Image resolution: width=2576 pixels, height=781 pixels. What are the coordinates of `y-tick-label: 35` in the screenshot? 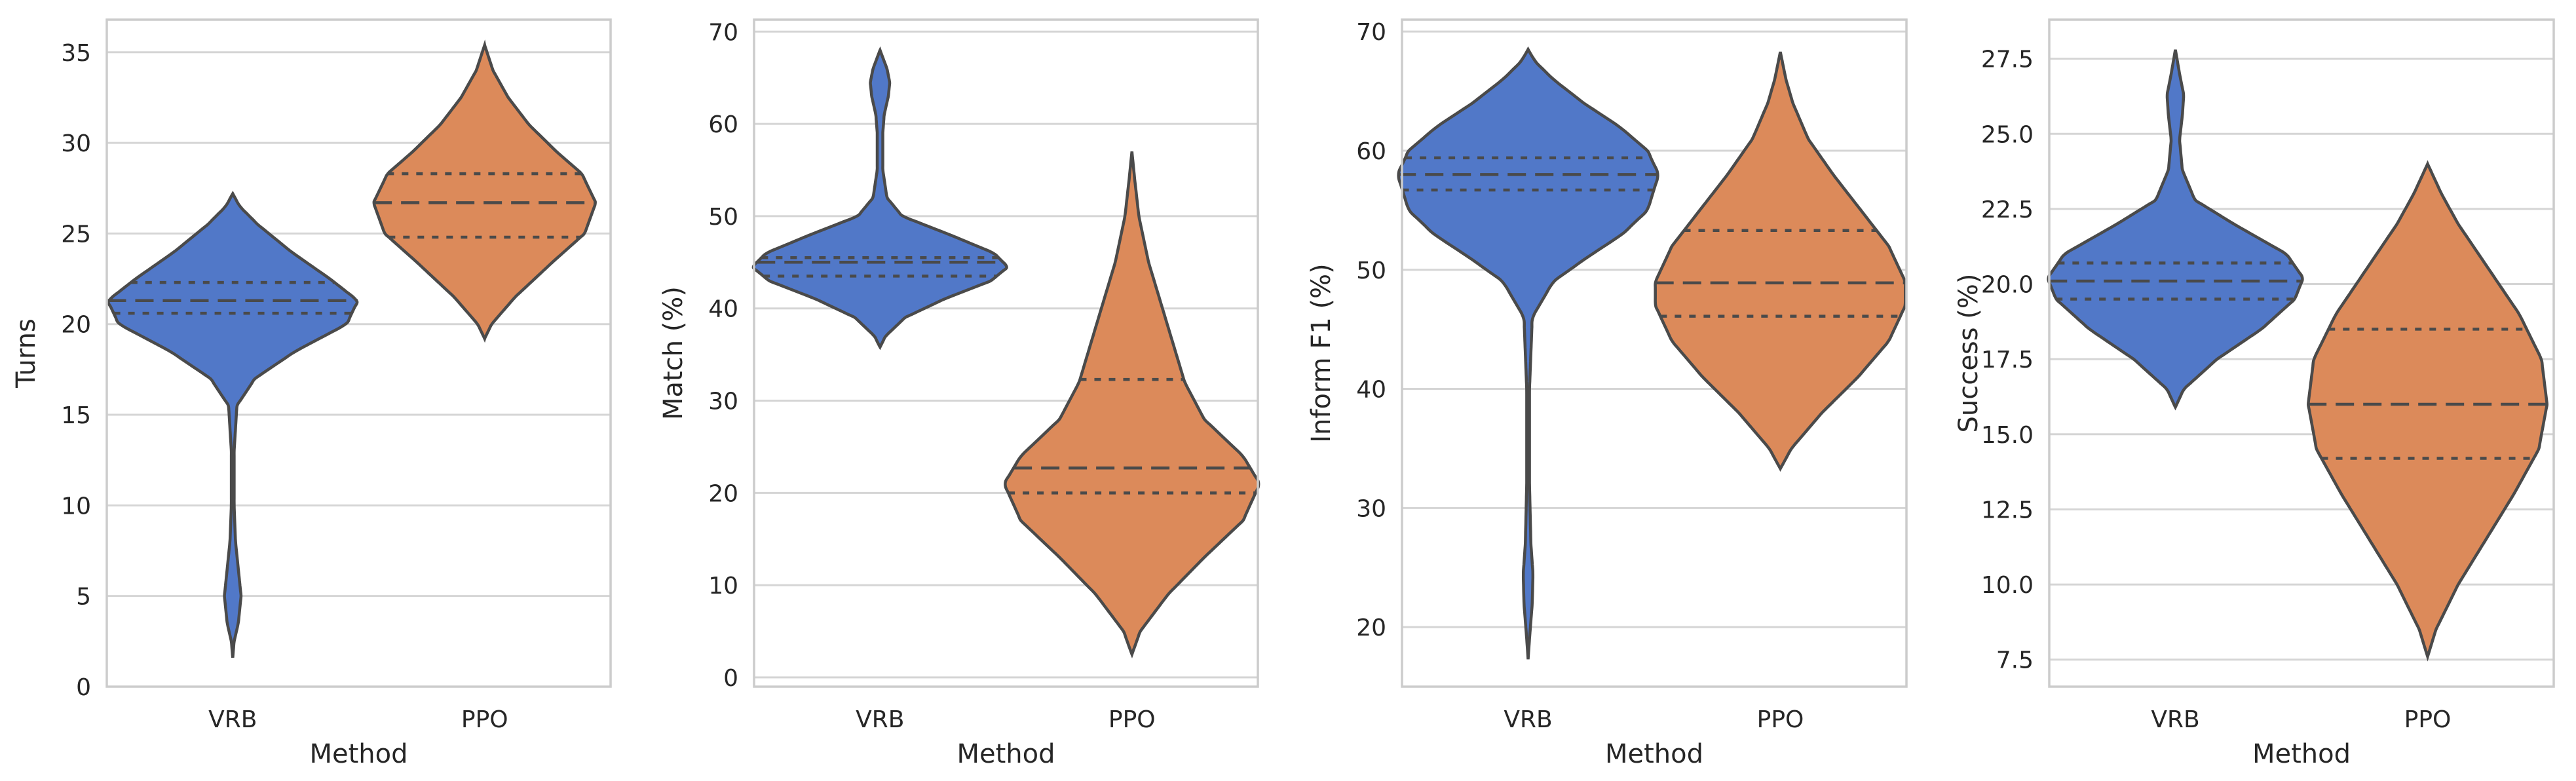 It's located at (76, 54).